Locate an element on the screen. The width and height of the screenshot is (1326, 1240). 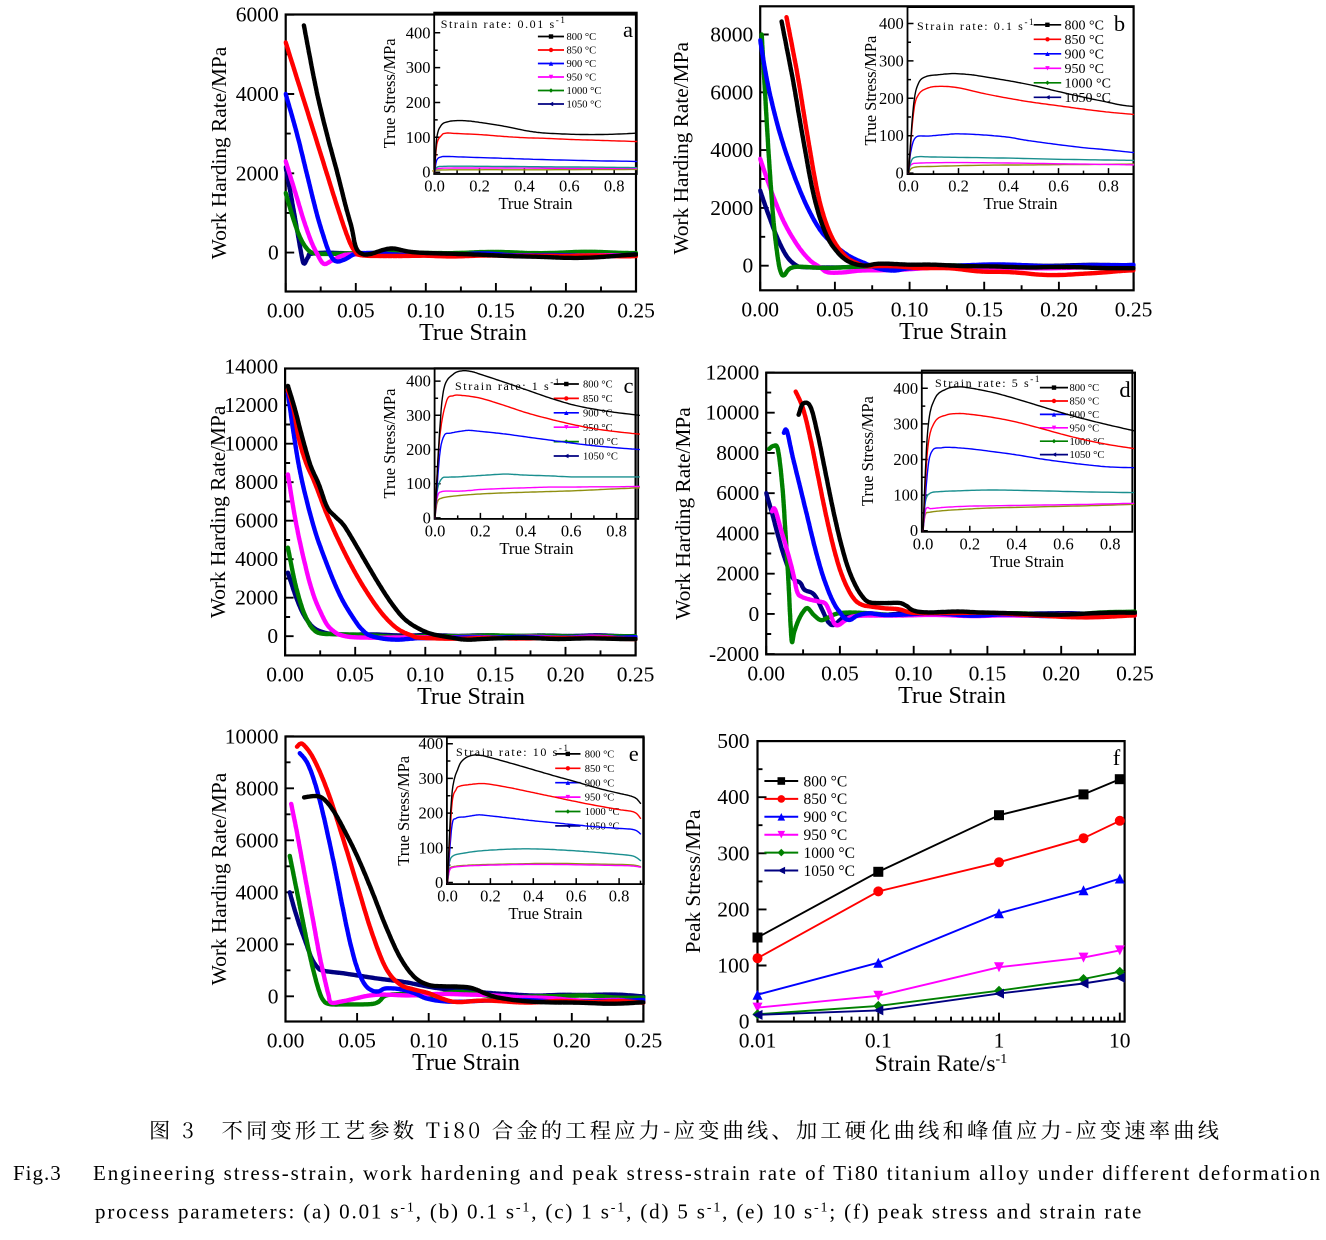
svg-text: Strain Rate/s-1 is located at coordinates (941, 1064).